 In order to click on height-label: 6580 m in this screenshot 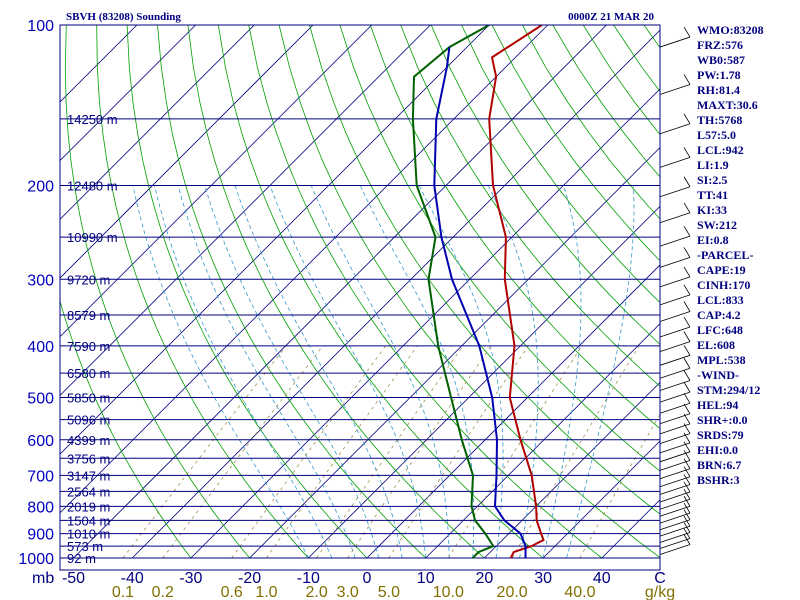, I will do `click(88, 373)`.